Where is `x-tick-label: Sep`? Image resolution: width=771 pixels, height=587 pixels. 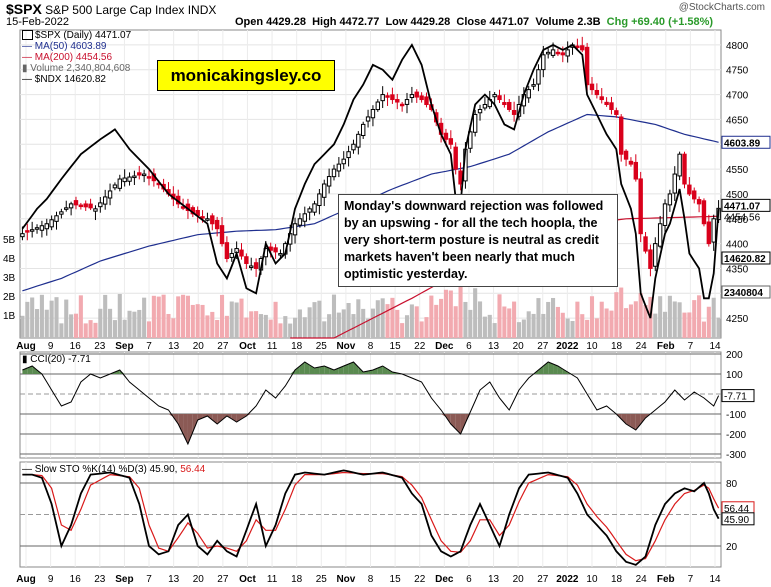
x-tick-label: Sep is located at coordinates (124, 579).